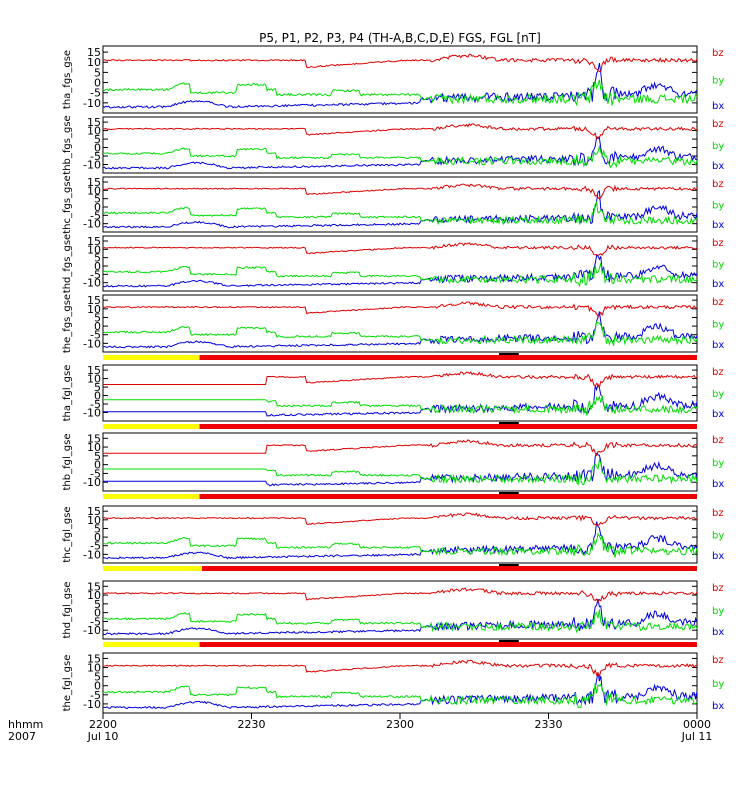 The width and height of the screenshot is (750, 800). I want to click on x-tick-sublabel: Jul 11, so click(697, 736).